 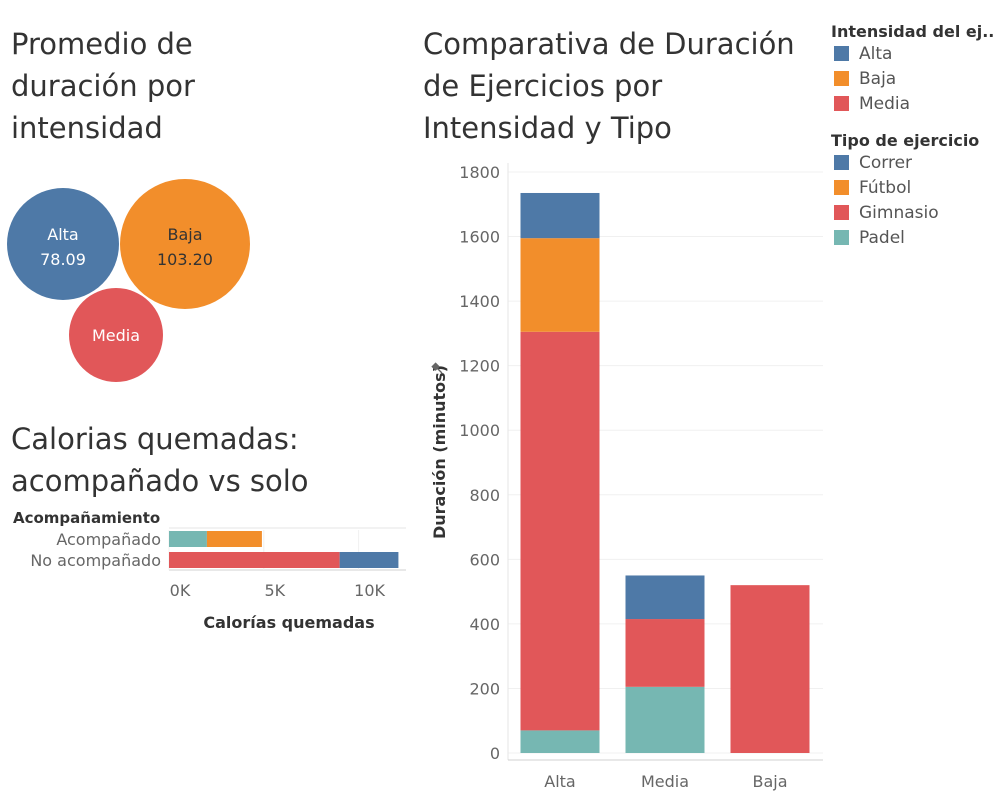 What do you see at coordinates (437, 368) in the screenshot?
I see `pin-icon` at bounding box center [437, 368].